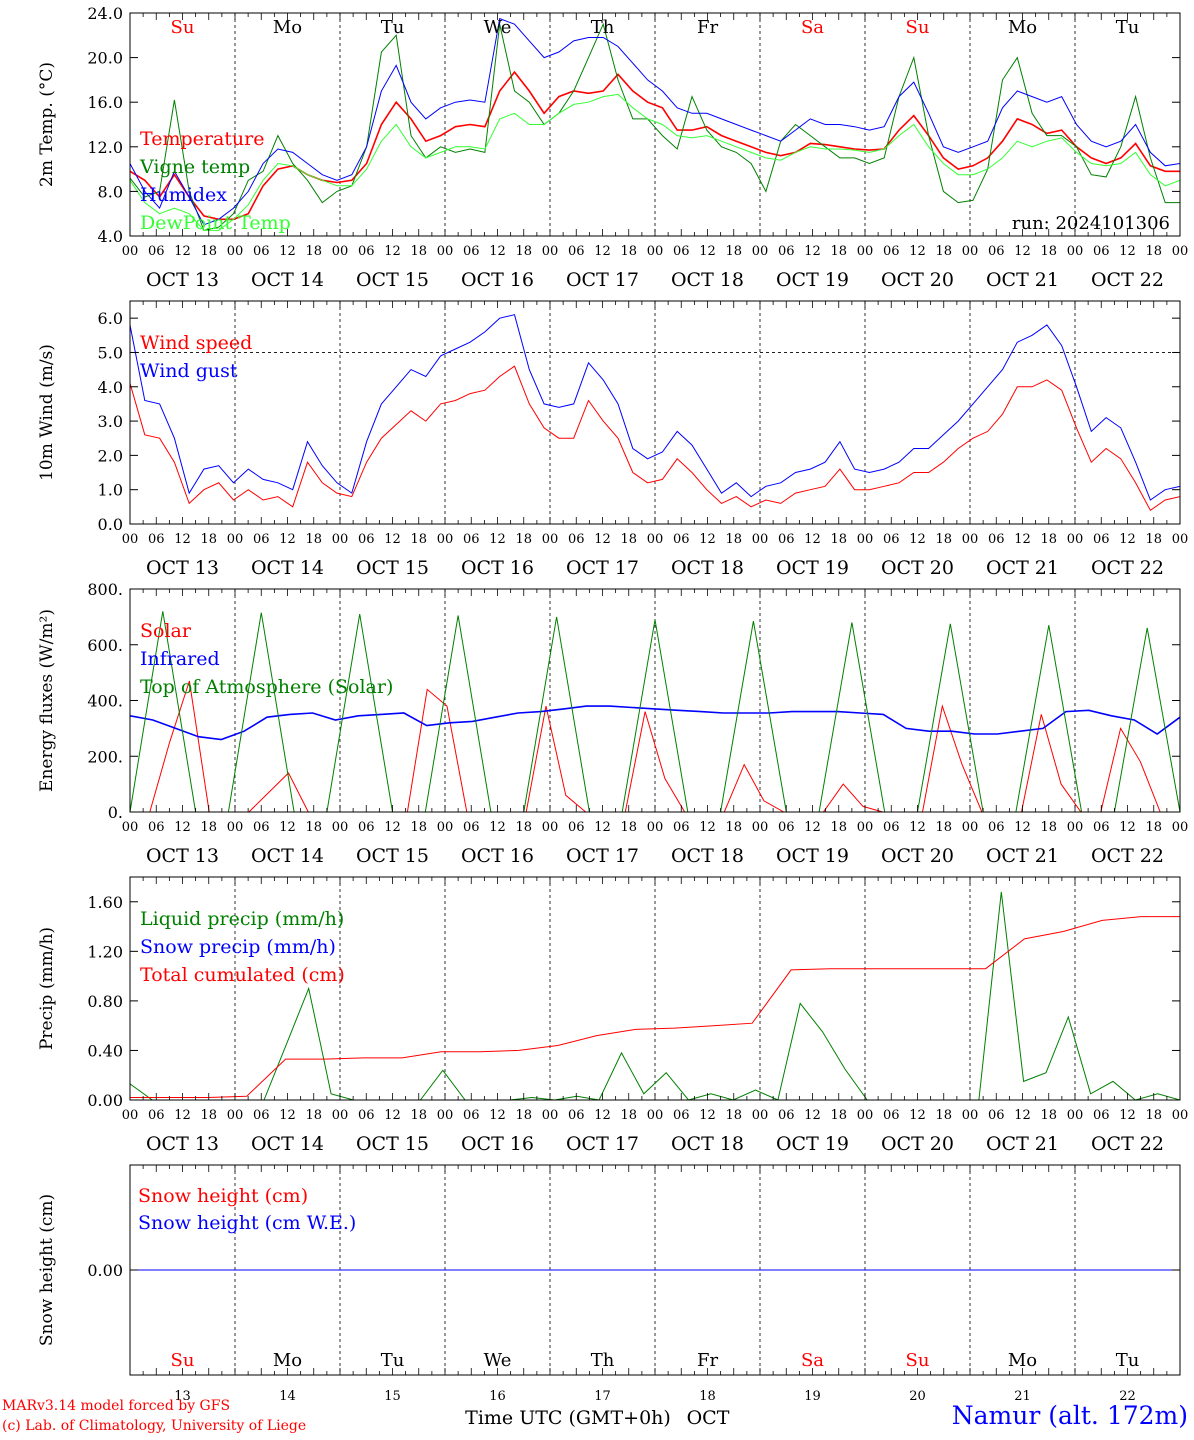  Describe the element at coordinates (655, 438) in the screenshot. I see `series-line-wind-speed` at that location.